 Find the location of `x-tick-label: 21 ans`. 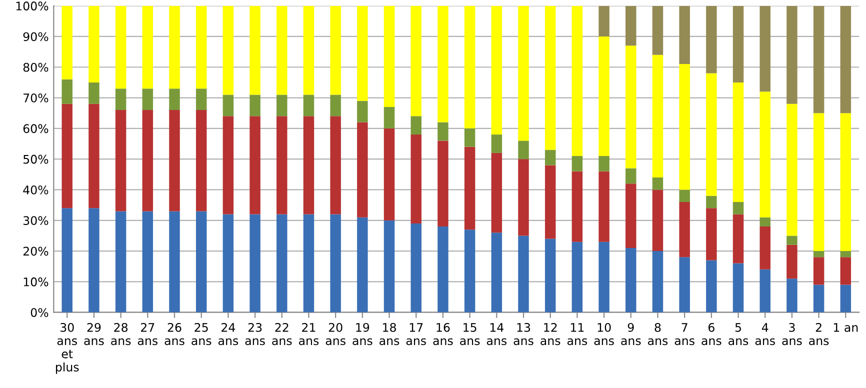

x-tick-label: 21 ans is located at coordinates (309, 334).